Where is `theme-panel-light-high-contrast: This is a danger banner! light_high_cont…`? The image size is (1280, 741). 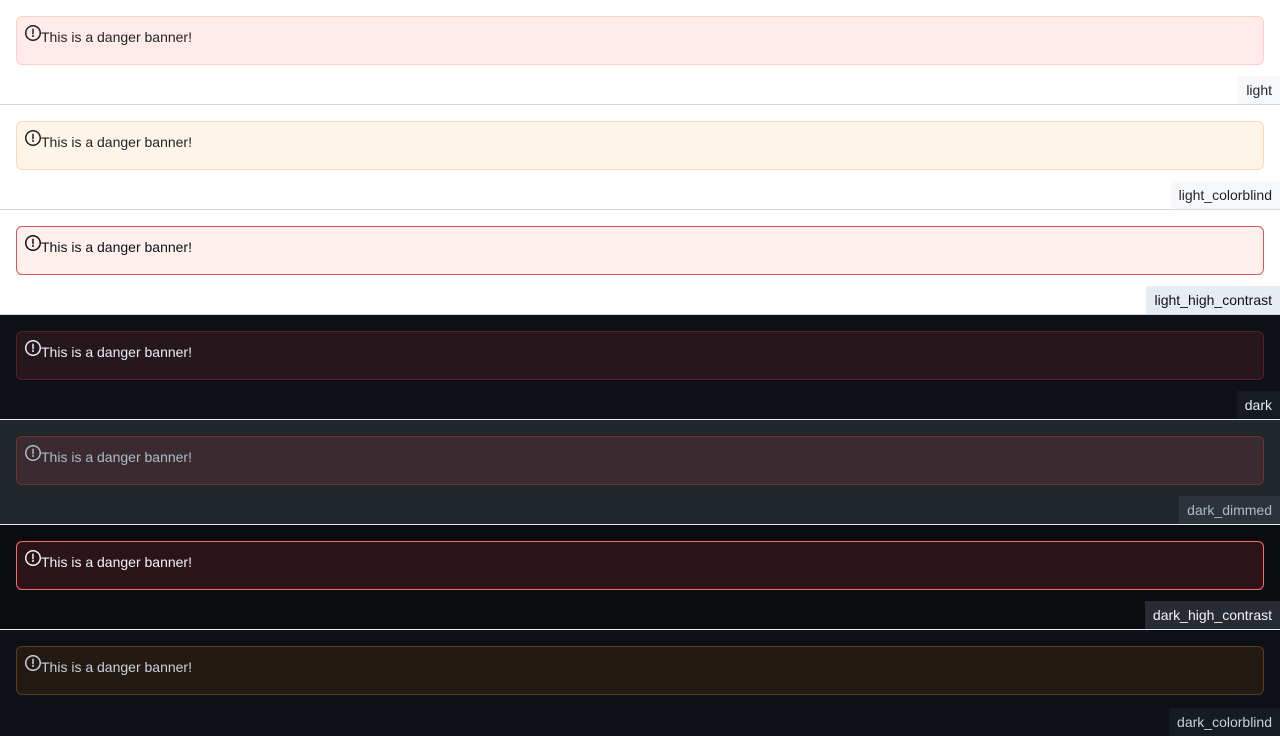 theme-panel-light-high-contrast: This is a danger banner! light_high_cont… is located at coordinates (640, 262).